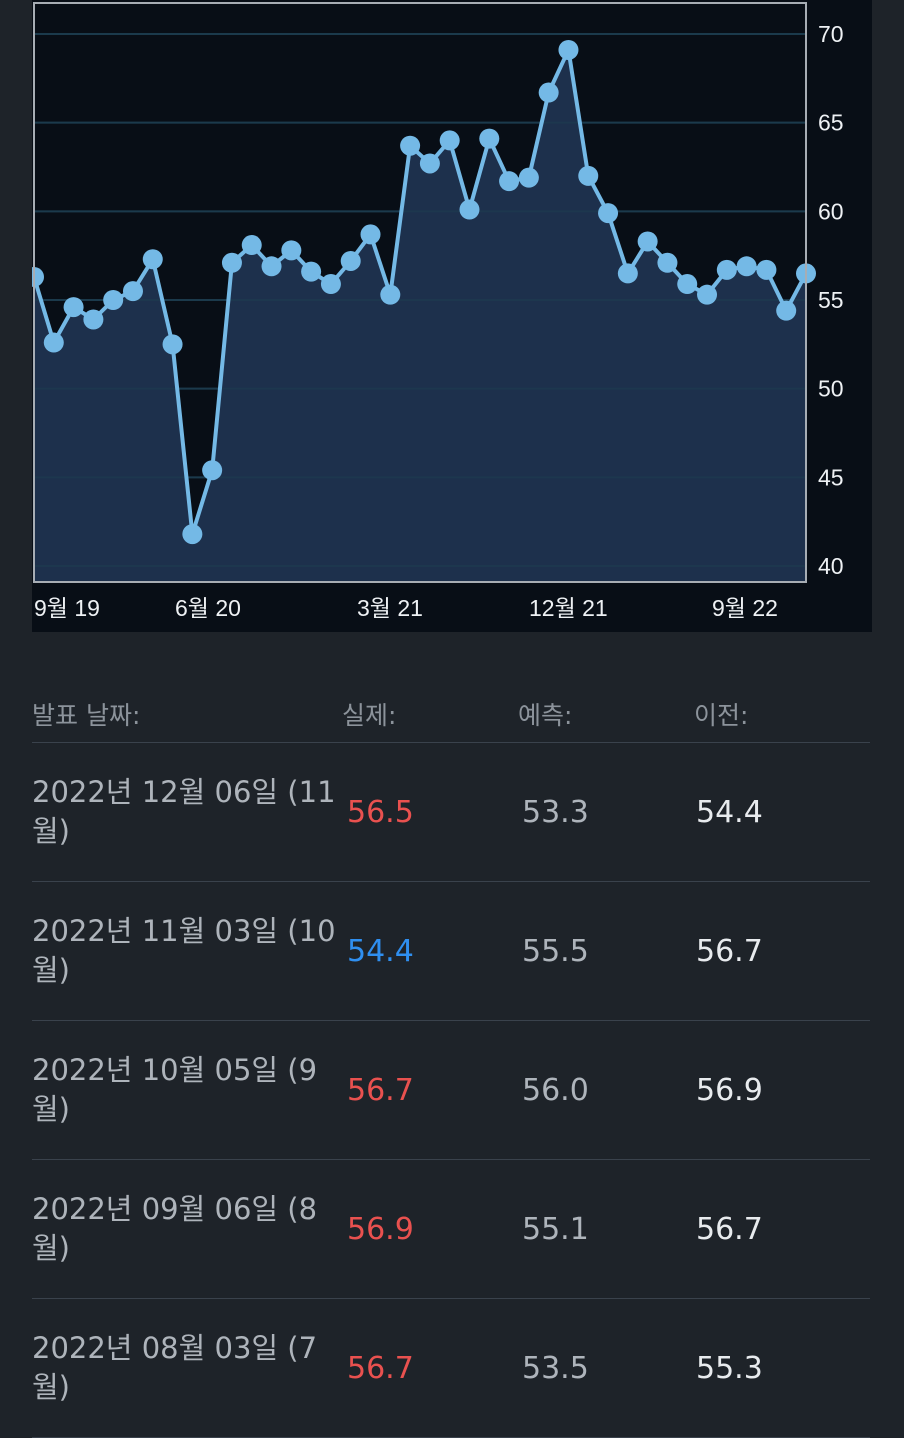 The width and height of the screenshot is (904, 1438). What do you see at coordinates (721, 715) in the screenshot?
I see `header-previous: 이전:` at bounding box center [721, 715].